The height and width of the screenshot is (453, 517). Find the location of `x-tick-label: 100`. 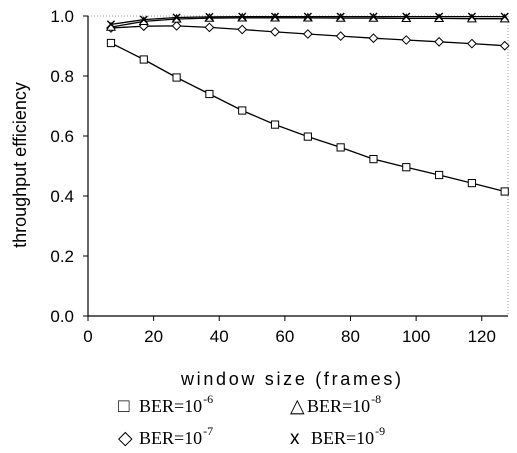

x-tick-label: 100 is located at coordinates (416, 336).